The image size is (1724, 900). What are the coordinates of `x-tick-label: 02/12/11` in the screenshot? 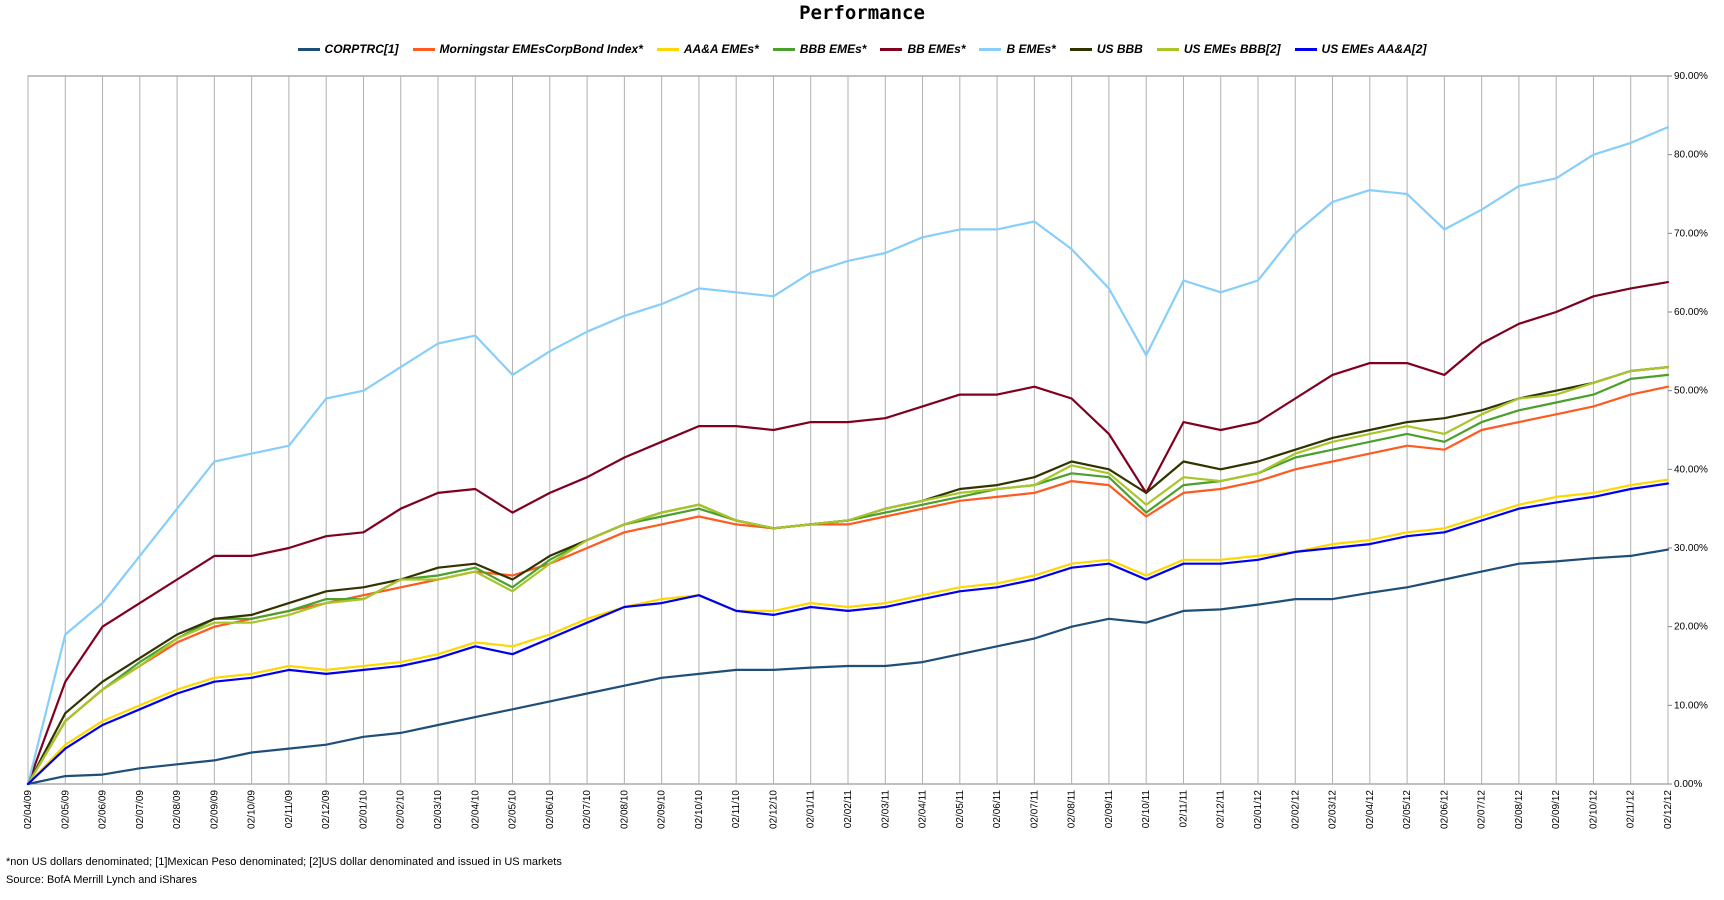 It's located at (1221, 809).